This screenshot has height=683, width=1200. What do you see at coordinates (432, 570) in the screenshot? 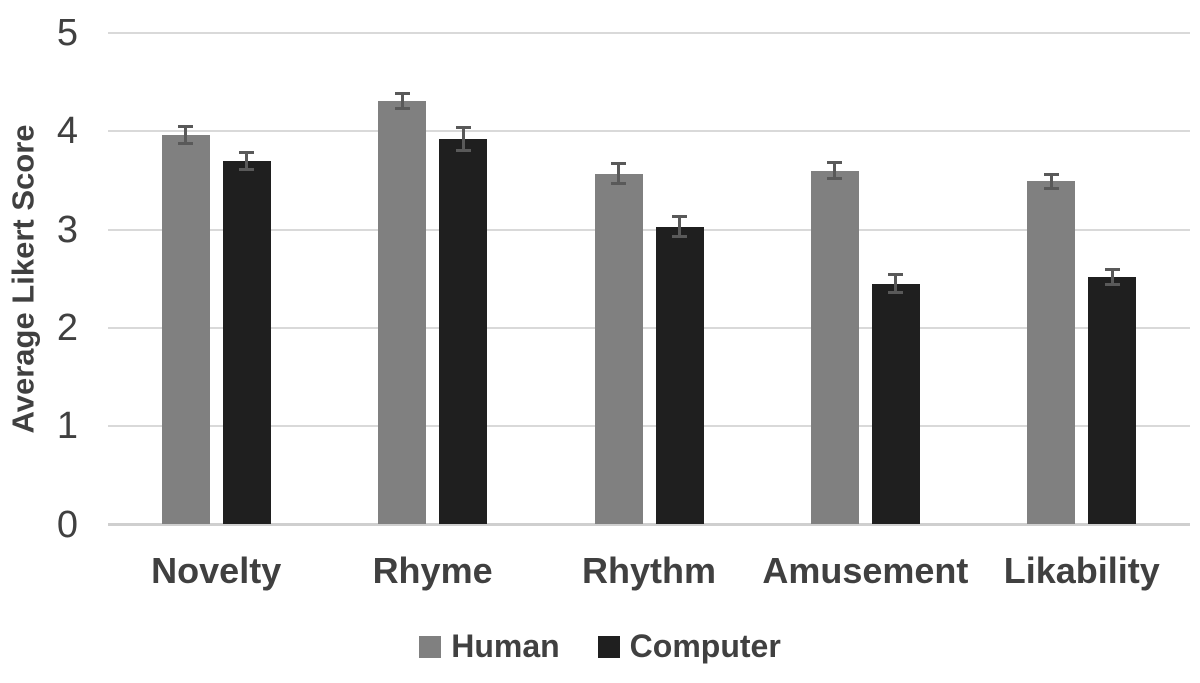
I see `category-label: Rhyme` at bounding box center [432, 570].